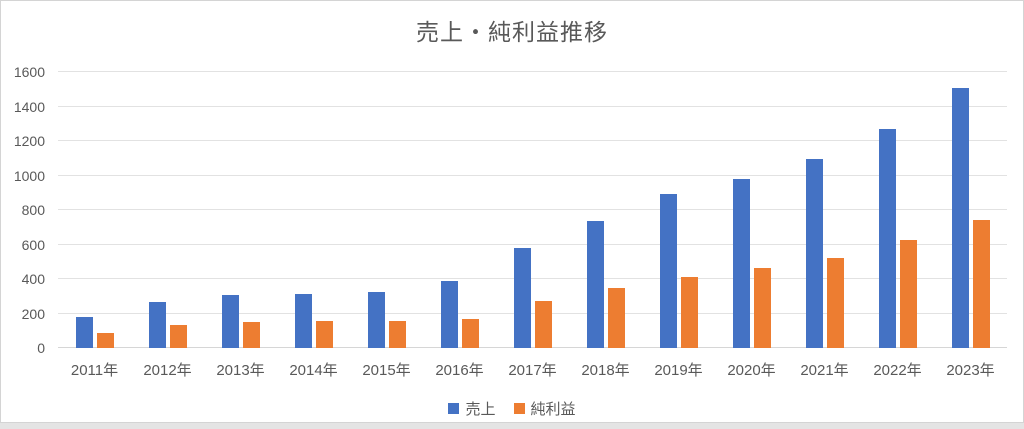 The width and height of the screenshot is (1024, 429). I want to click on y-tick-label: 0, so click(41, 348).